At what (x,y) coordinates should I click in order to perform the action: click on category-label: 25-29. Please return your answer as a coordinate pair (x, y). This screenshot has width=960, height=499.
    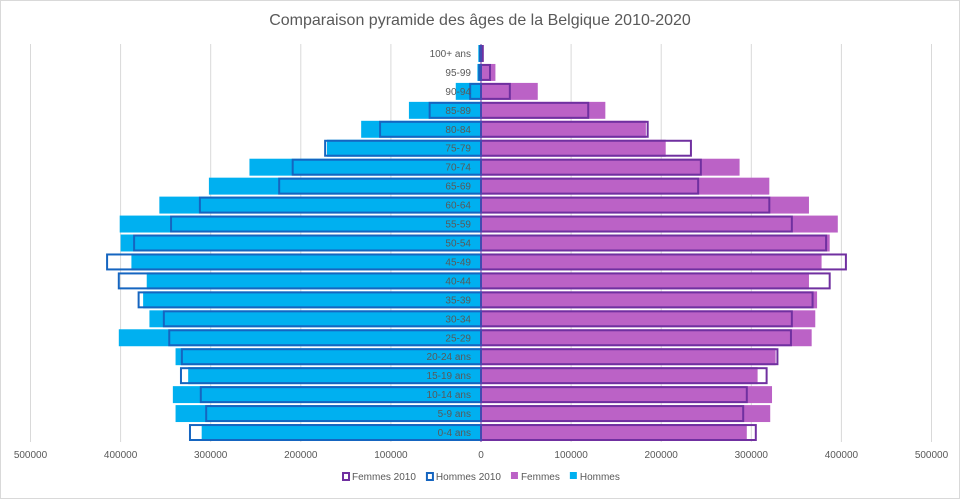
    Looking at the image, I should click on (458, 338).